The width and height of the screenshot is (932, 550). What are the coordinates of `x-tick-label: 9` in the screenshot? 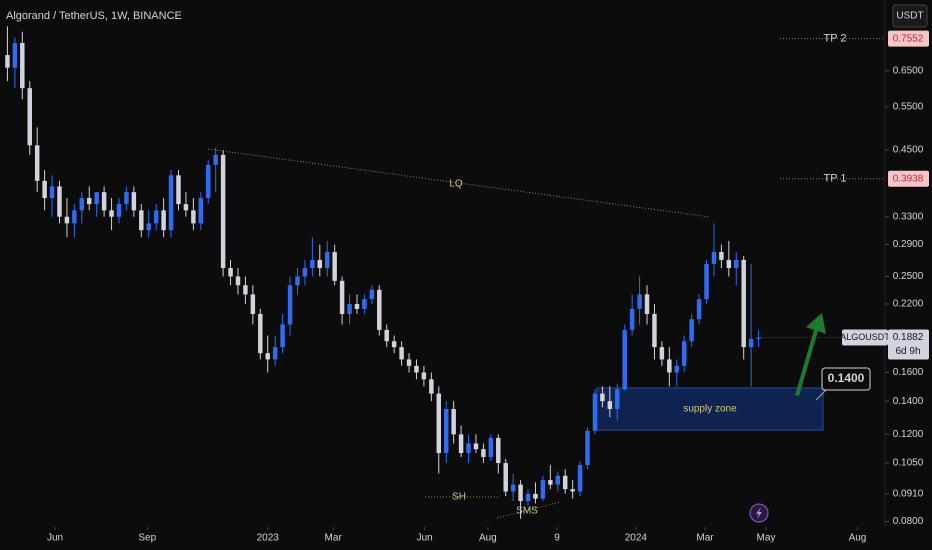 It's located at (557, 538).